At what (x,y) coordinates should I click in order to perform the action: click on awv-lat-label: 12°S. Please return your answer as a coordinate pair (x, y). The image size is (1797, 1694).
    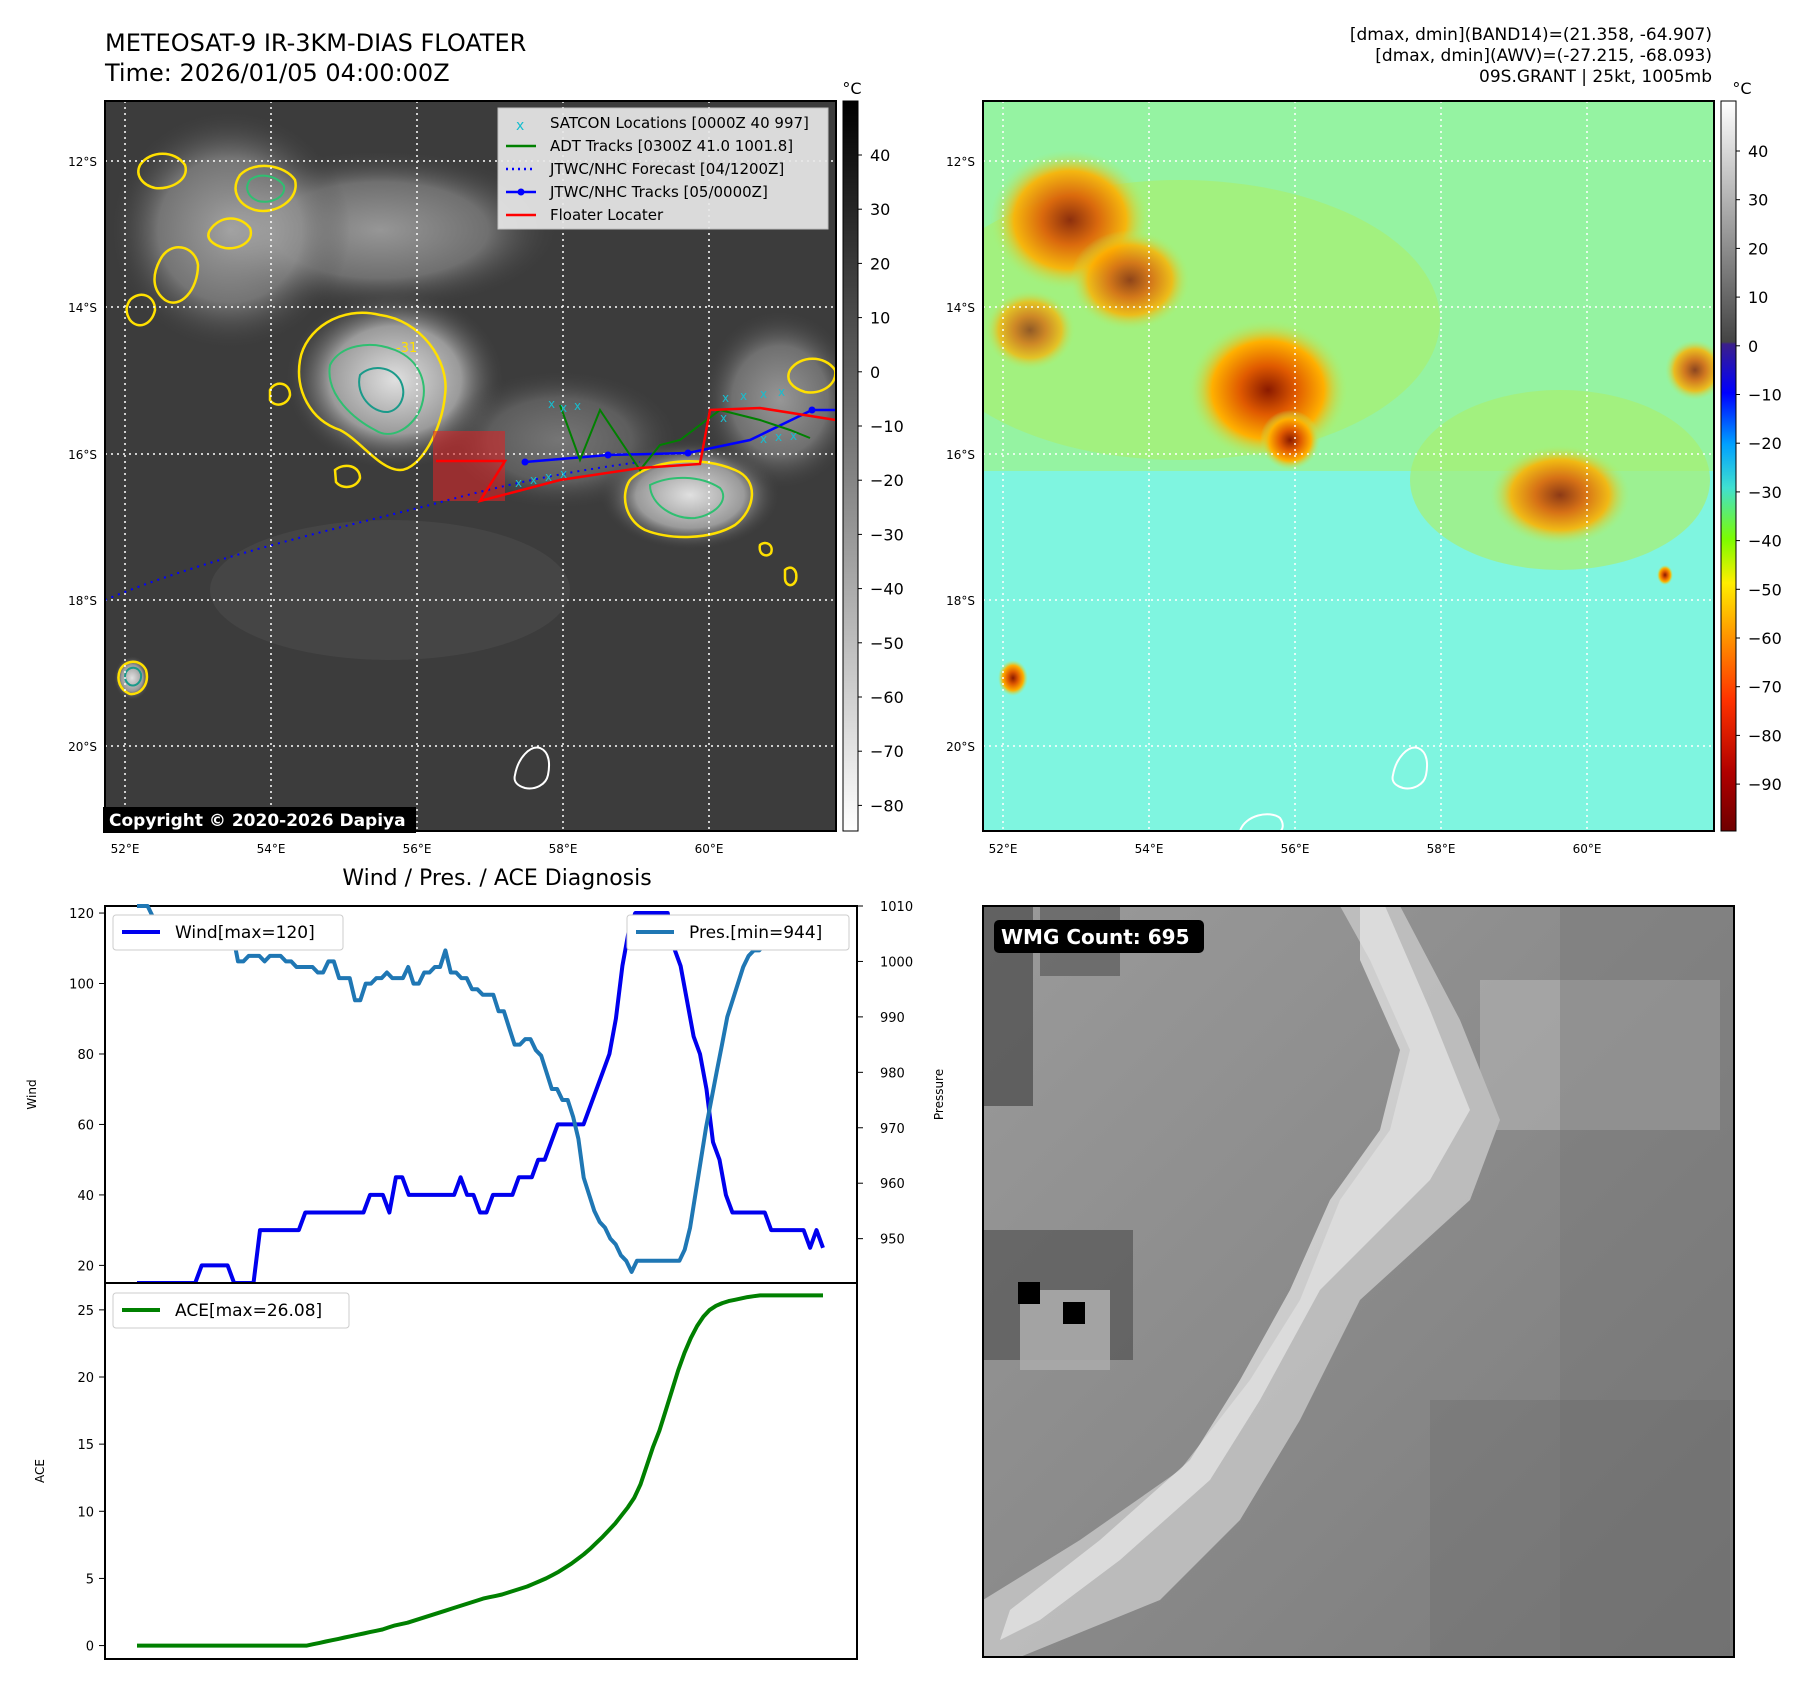
    Looking at the image, I should click on (960, 162).